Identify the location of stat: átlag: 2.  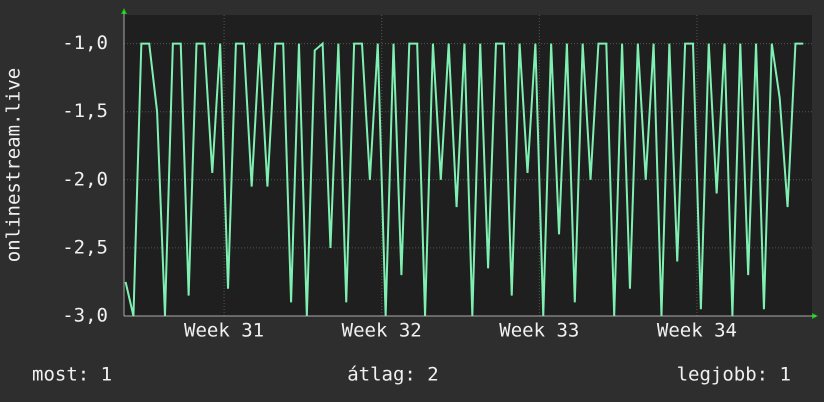
(393, 375).